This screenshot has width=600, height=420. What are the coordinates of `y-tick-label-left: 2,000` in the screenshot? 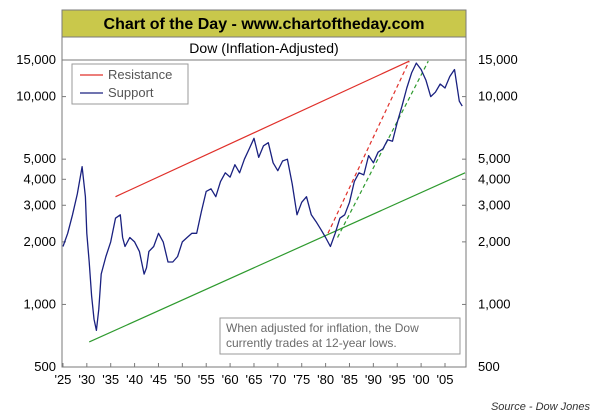 It's located at (39, 241).